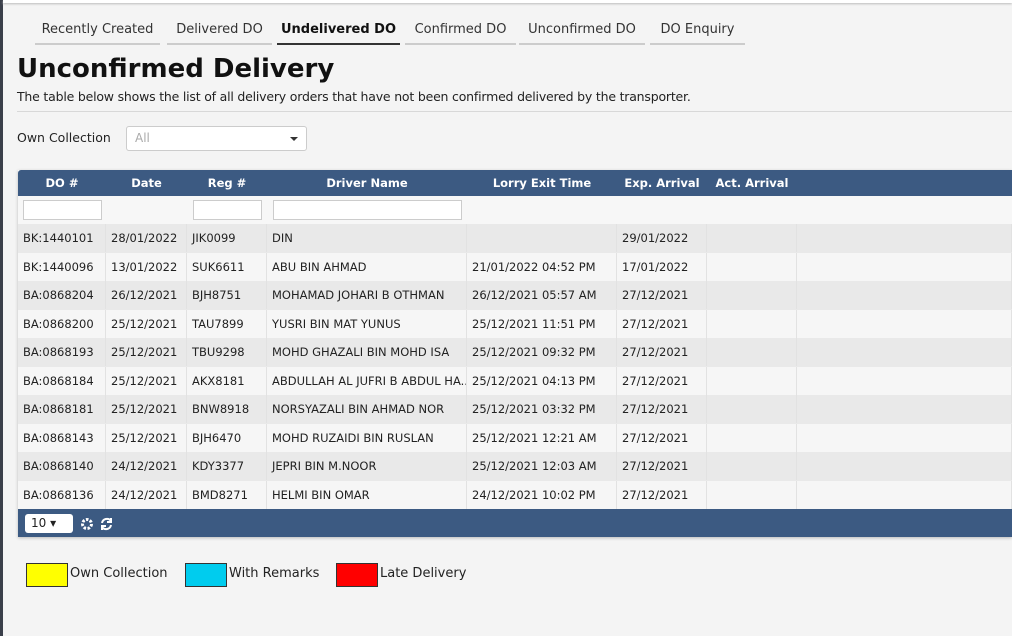 The image size is (1012, 636). I want to click on table-cell: 24/12/2021, so click(146, 466).